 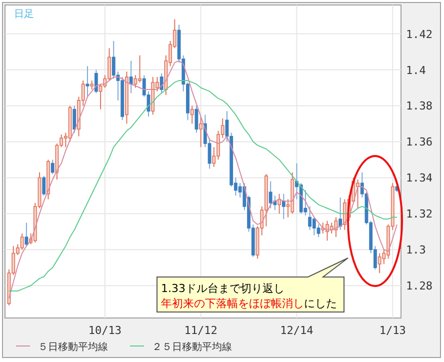 I want to click on annotation: にした, so click(x=320, y=303).